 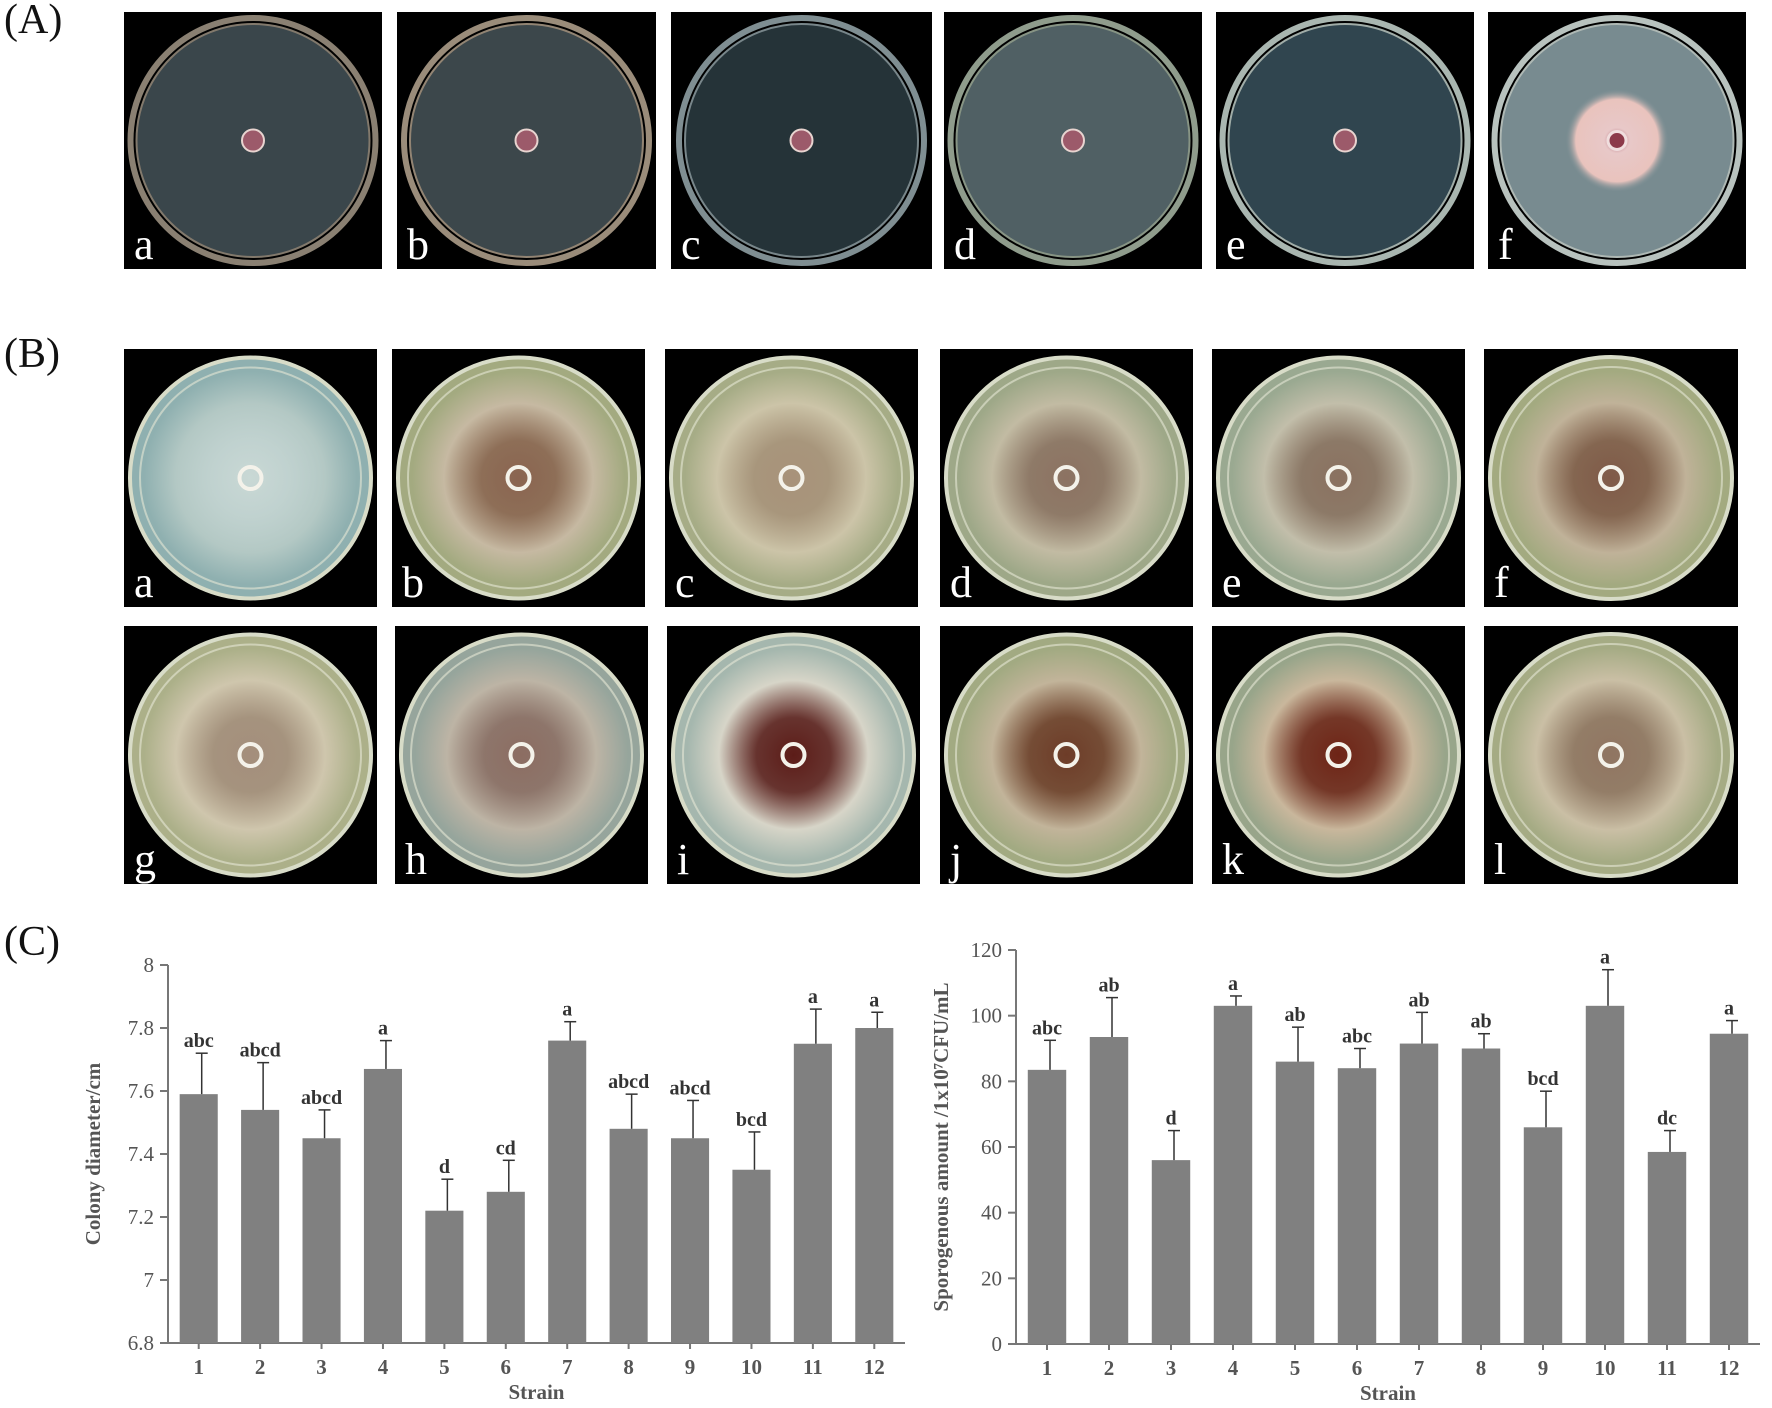 What do you see at coordinates (991, 1278) in the screenshot?
I see `y-tick-label: 20` at bounding box center [991, 1278].